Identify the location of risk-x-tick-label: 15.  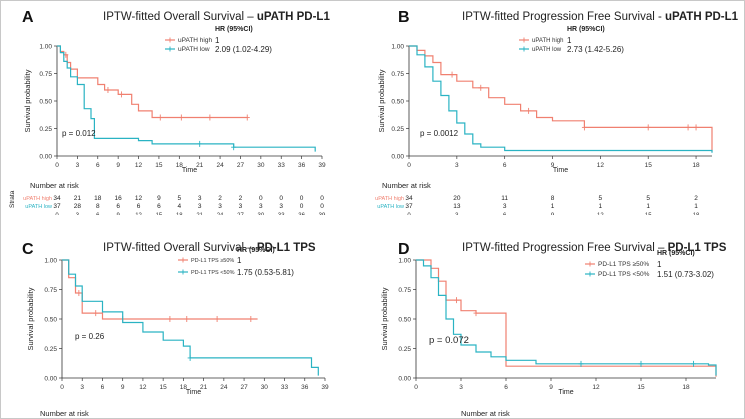
(648, 214).